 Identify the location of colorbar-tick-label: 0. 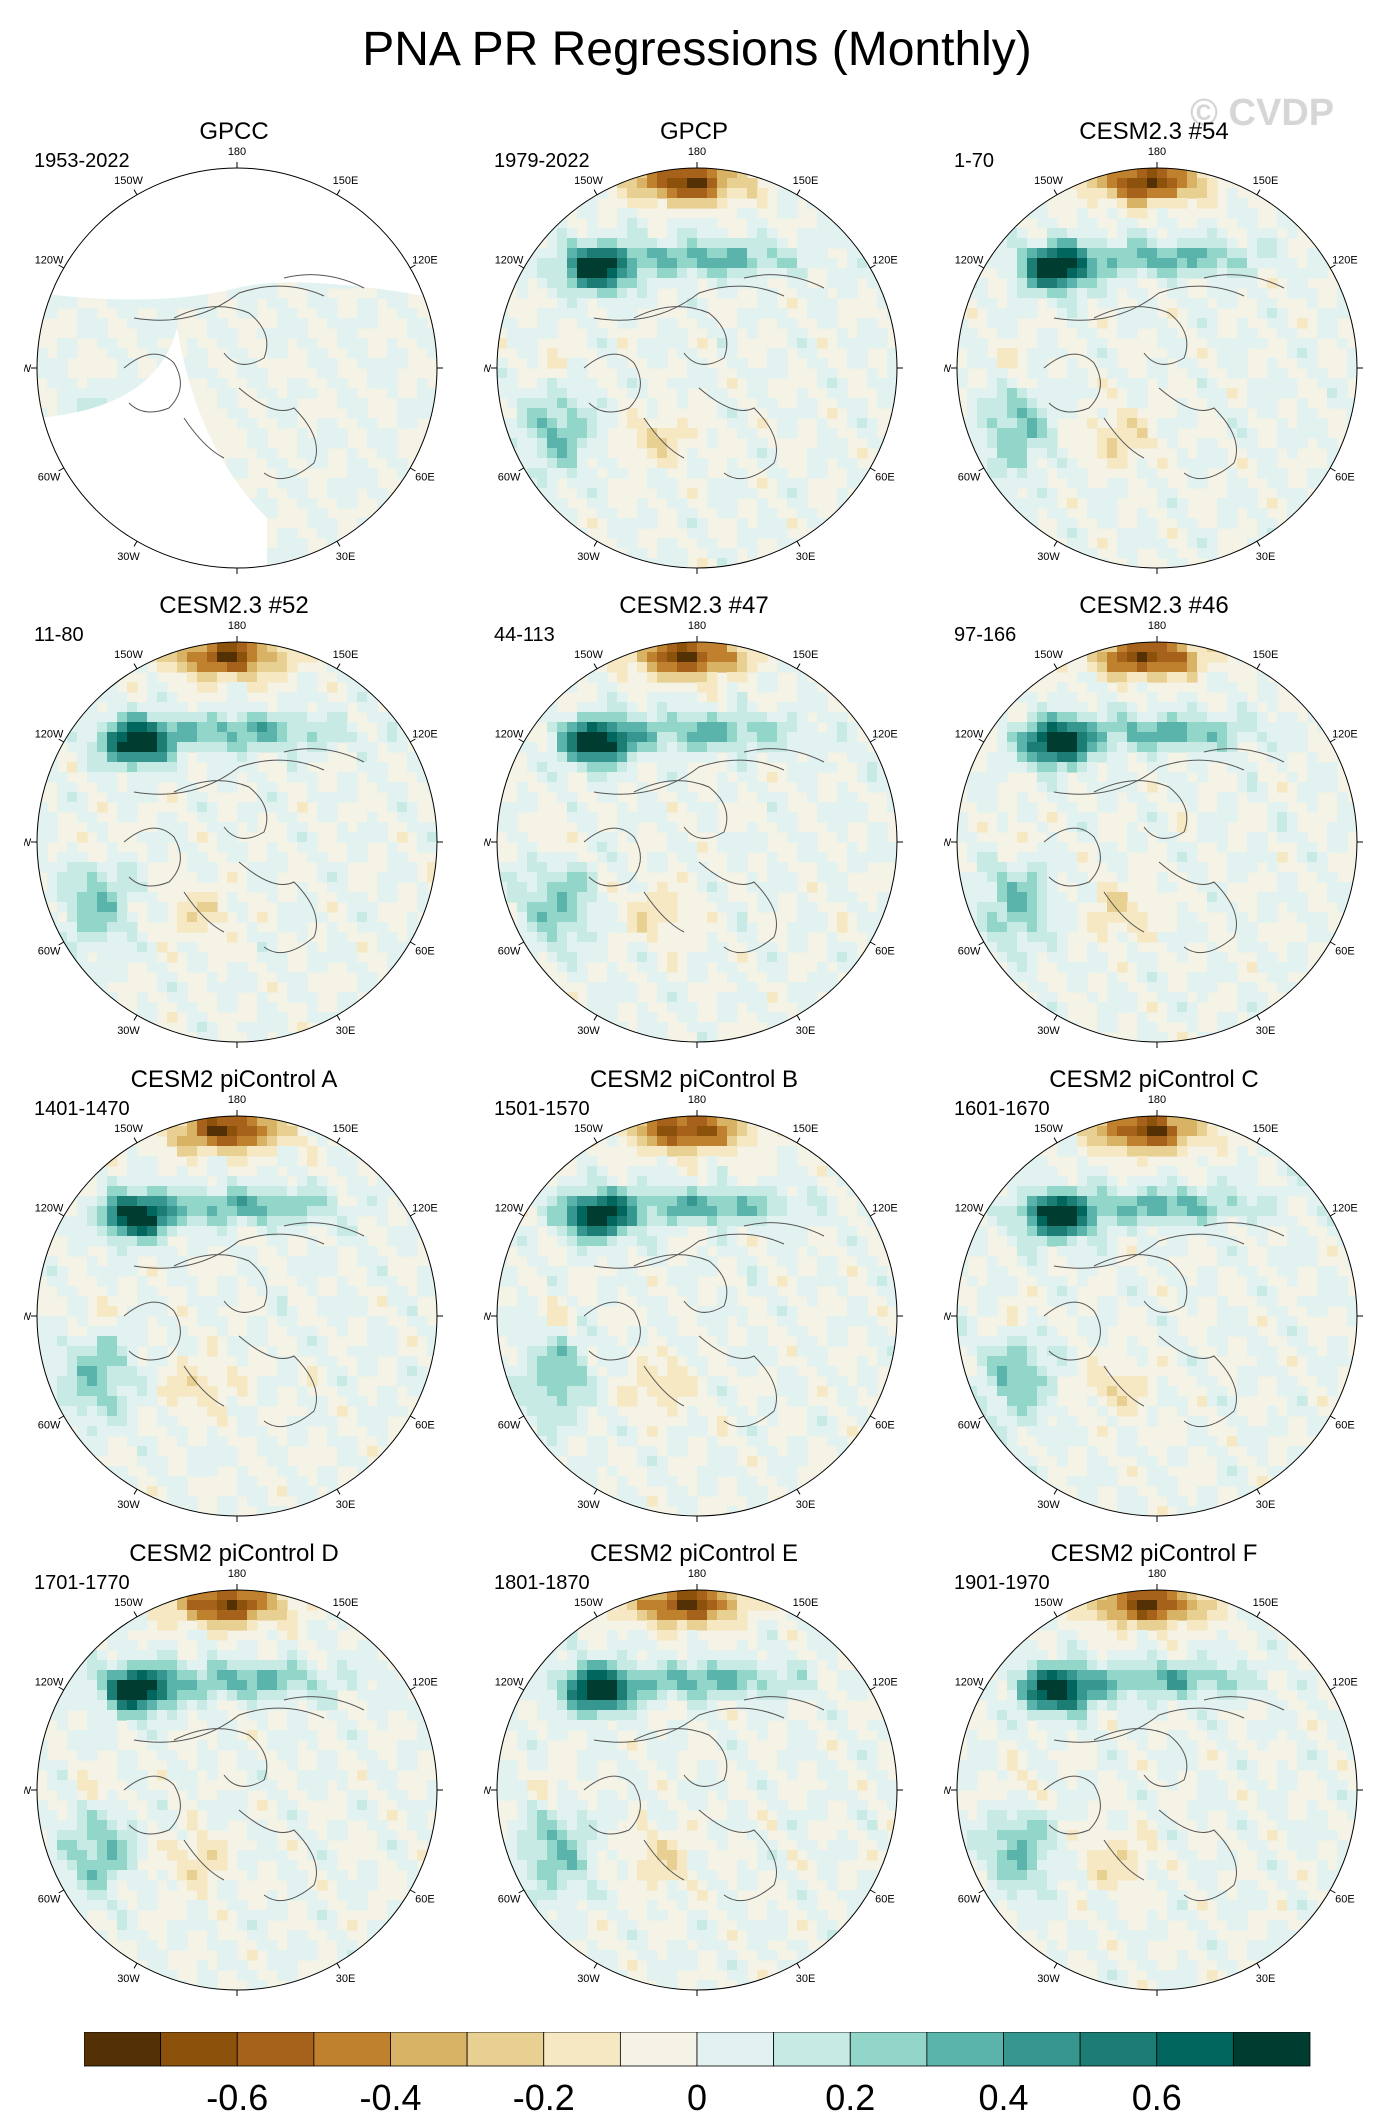
(697, 2097).